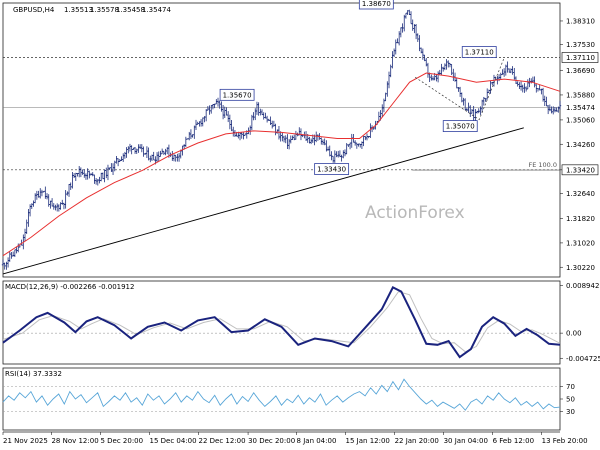  What do you see at coordinates (580, 219) in the screenshot?
I see `price-tick-label: 1.31820` at bounding box center [580, 219].